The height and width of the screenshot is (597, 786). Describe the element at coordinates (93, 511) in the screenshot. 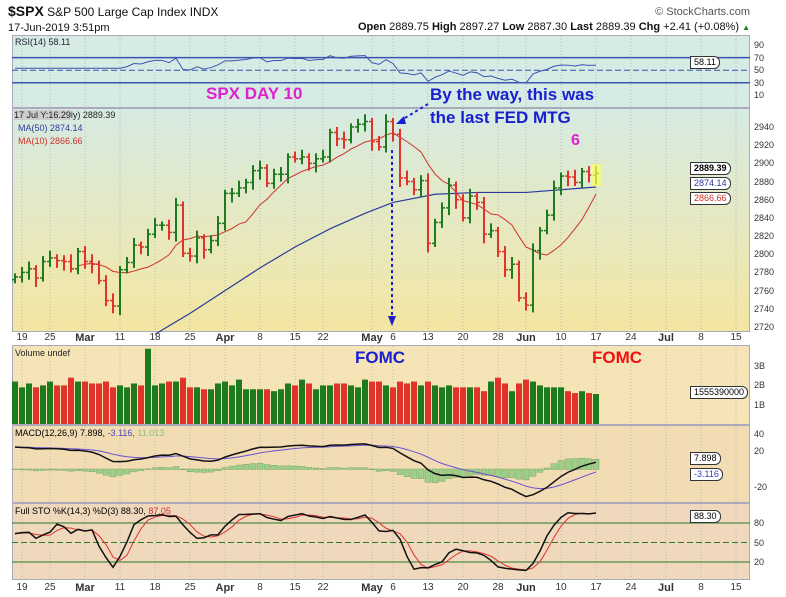

I see `sto-legend: Full STO %K(14,3) %D(3) 88.30, 87.05` at that location.